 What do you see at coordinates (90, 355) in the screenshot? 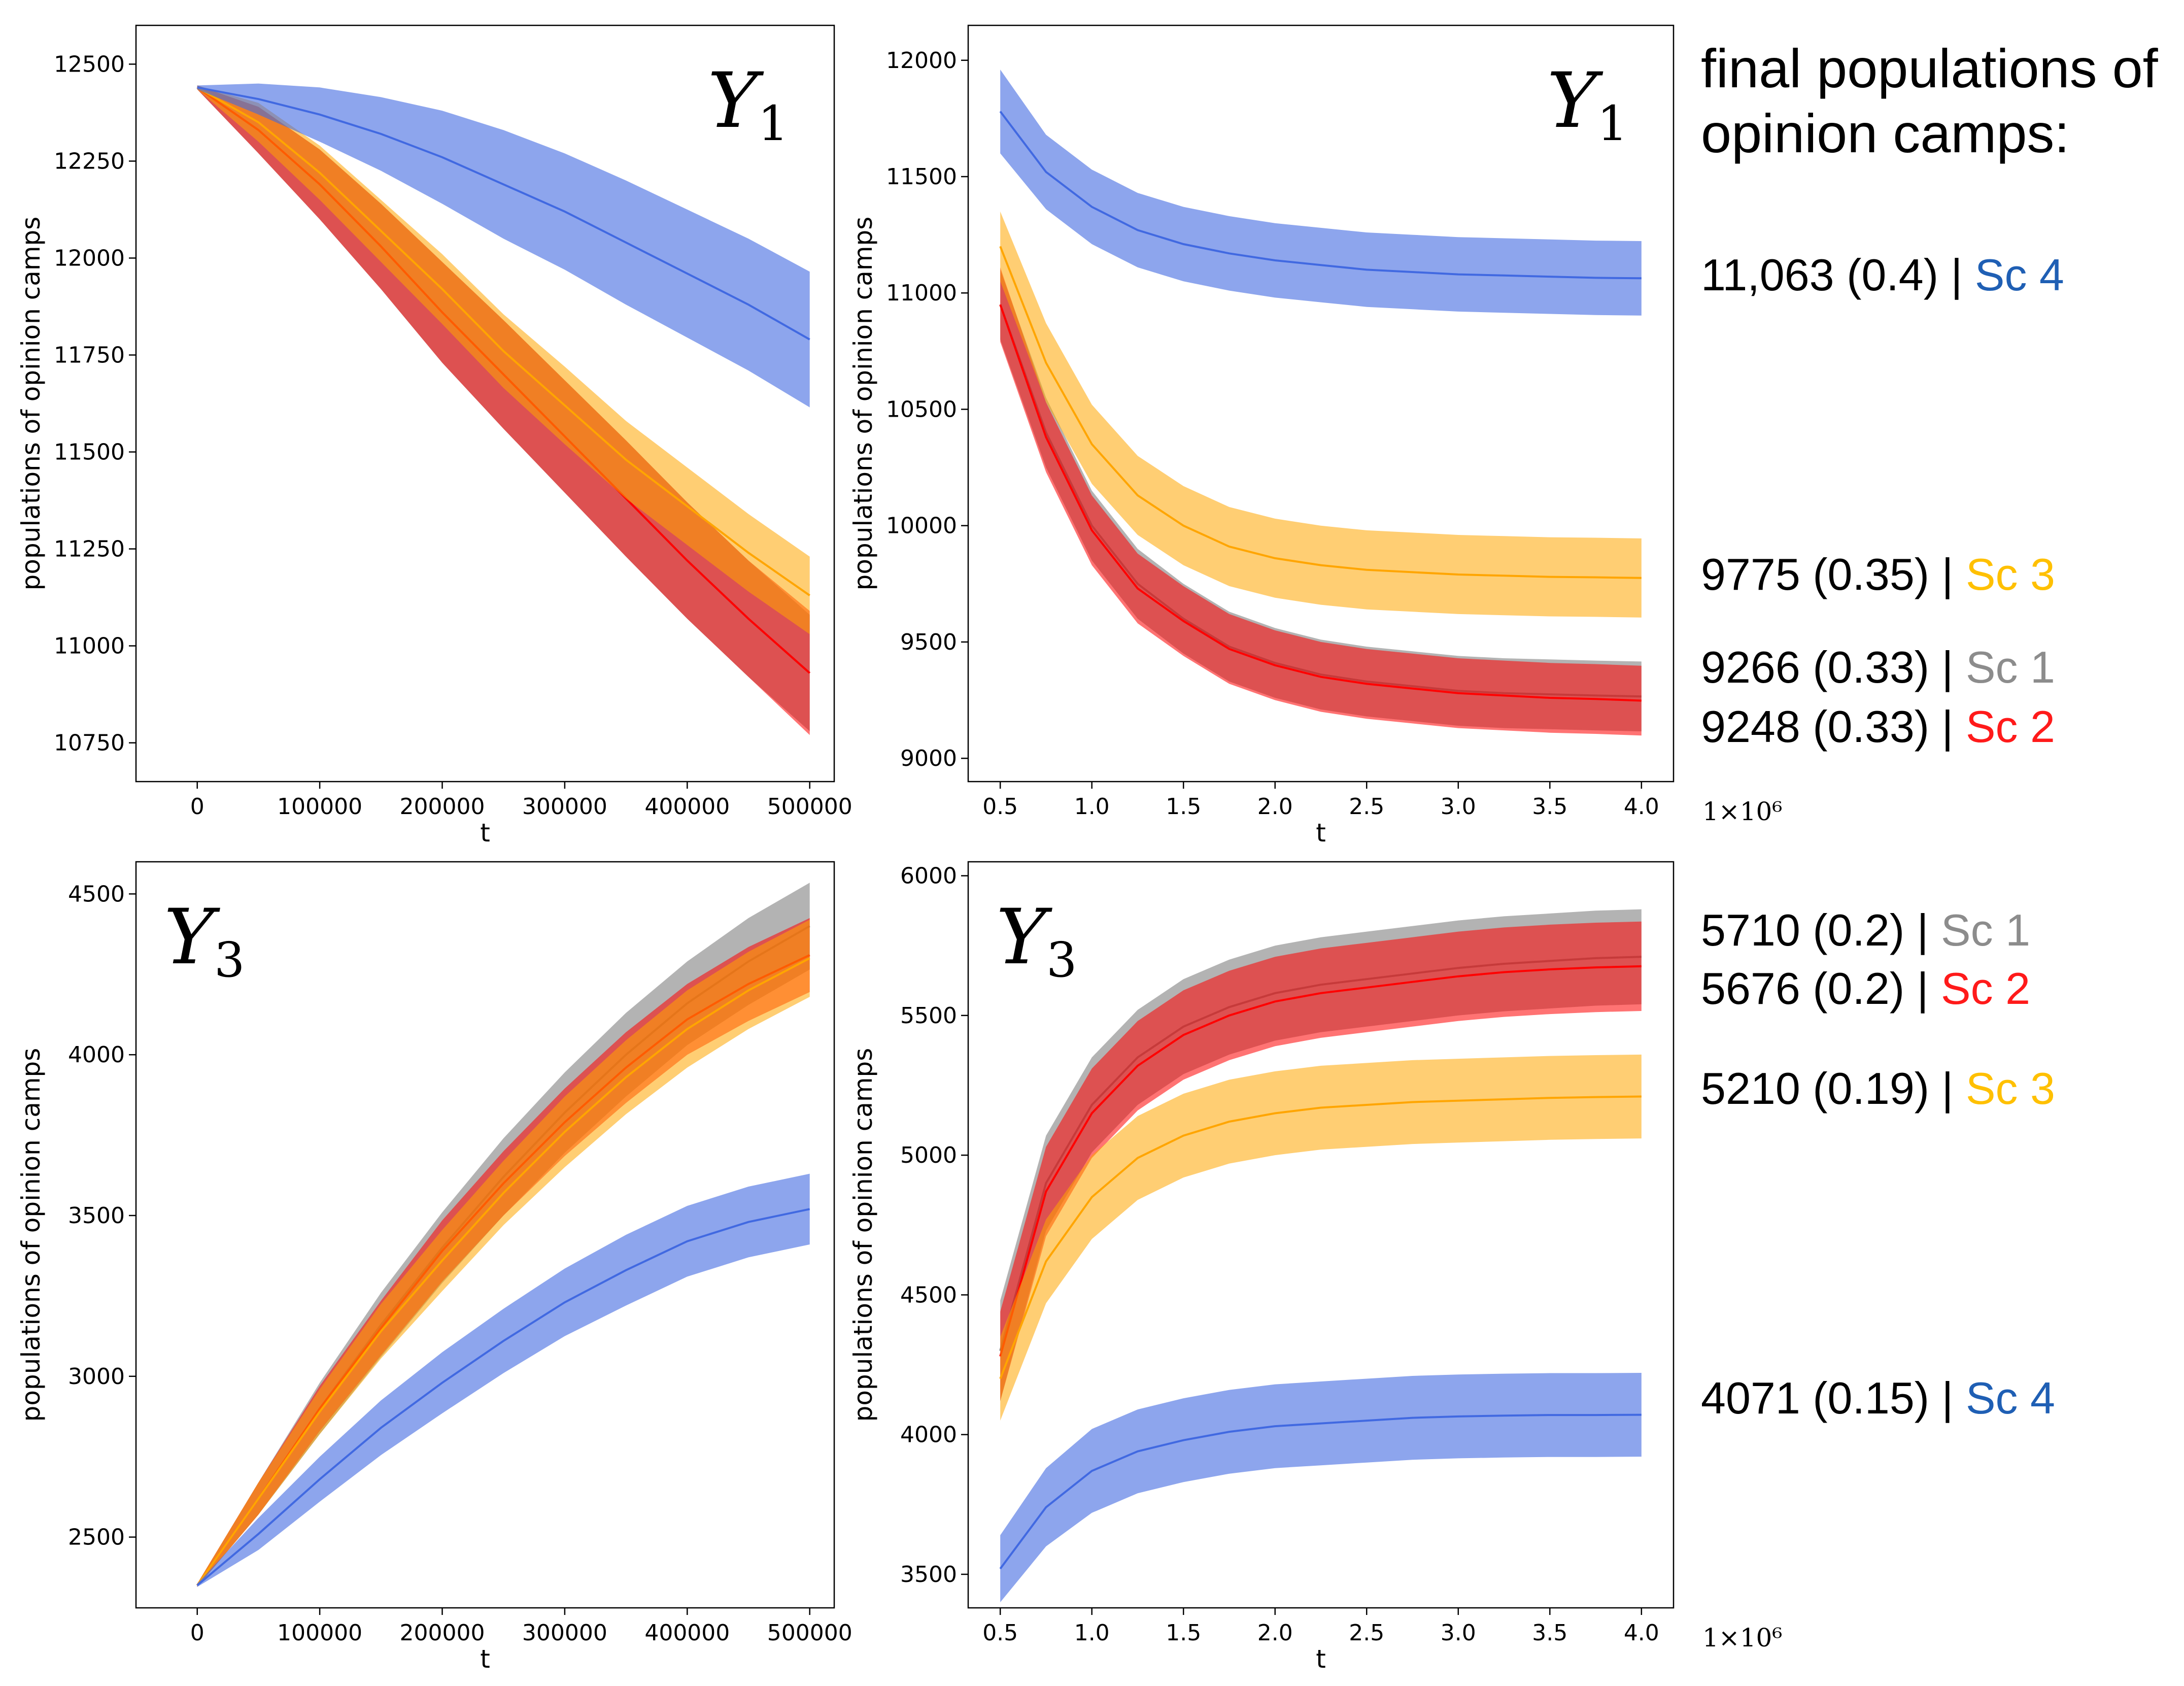
I see `y-tick-label: 11750` at bounding box center [90, 355].